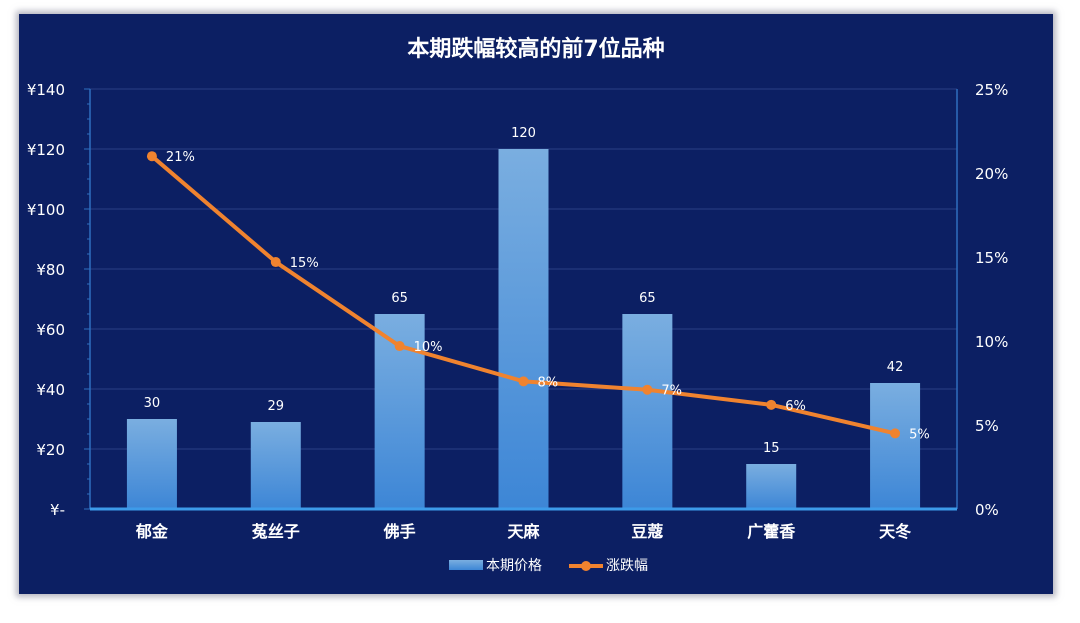  I want to click on y-right-tick-label: 15%, so click(991, 258).